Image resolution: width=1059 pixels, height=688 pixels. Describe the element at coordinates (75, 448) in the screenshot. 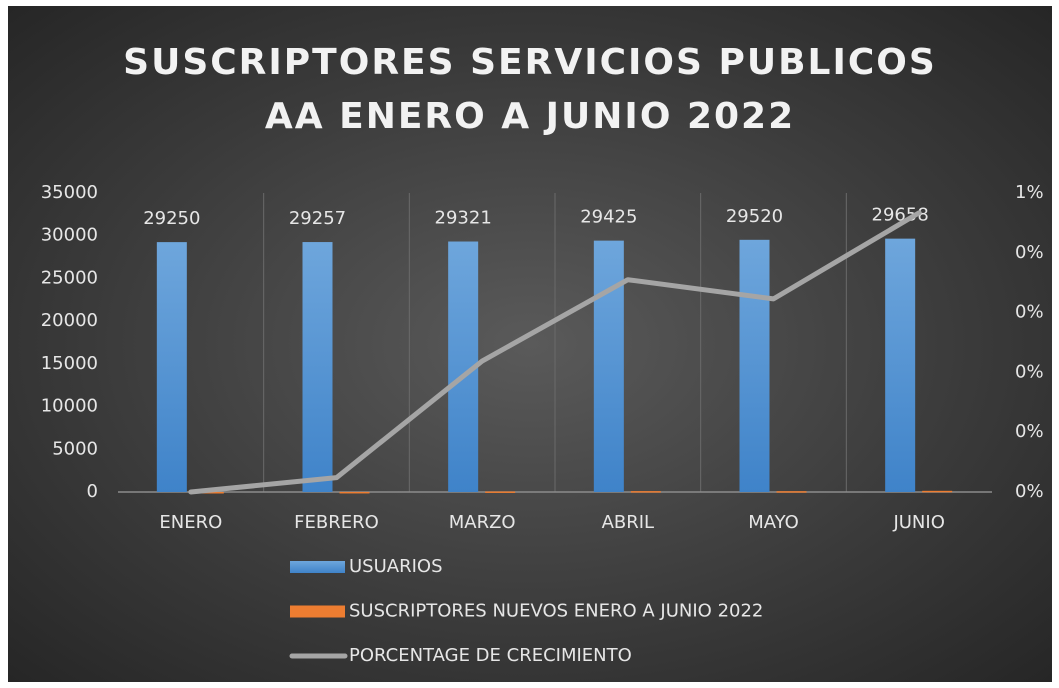

I see `y-tick-label: 5000` at that location.